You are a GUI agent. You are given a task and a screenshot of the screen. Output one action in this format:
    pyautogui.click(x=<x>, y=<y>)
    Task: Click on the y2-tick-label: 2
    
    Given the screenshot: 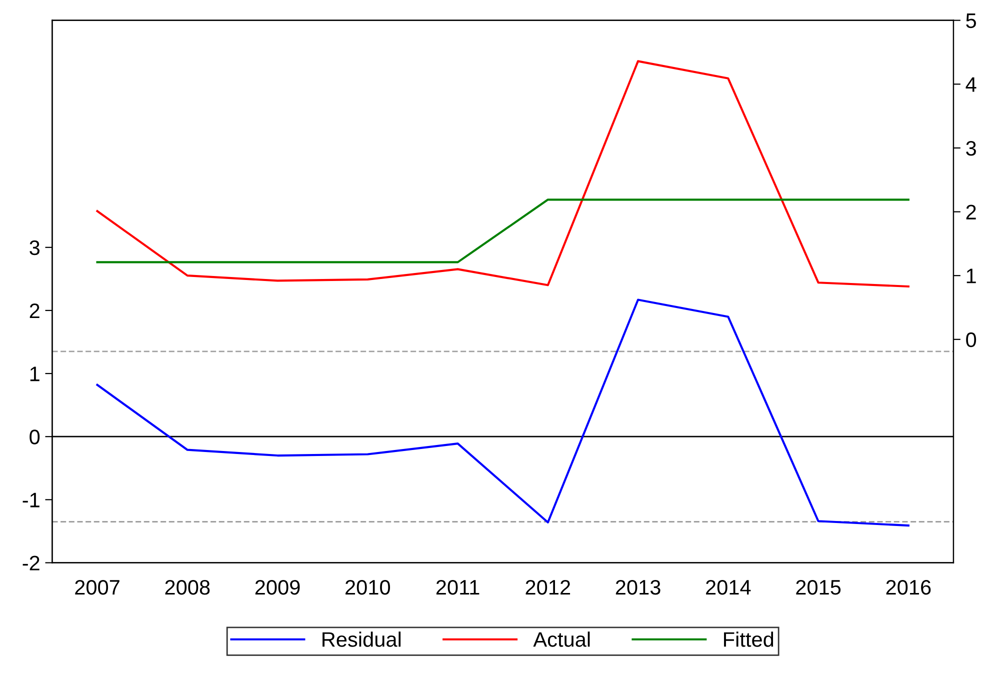 What is the action you would take?
    pyautogui.click(x=971, y=212)
    